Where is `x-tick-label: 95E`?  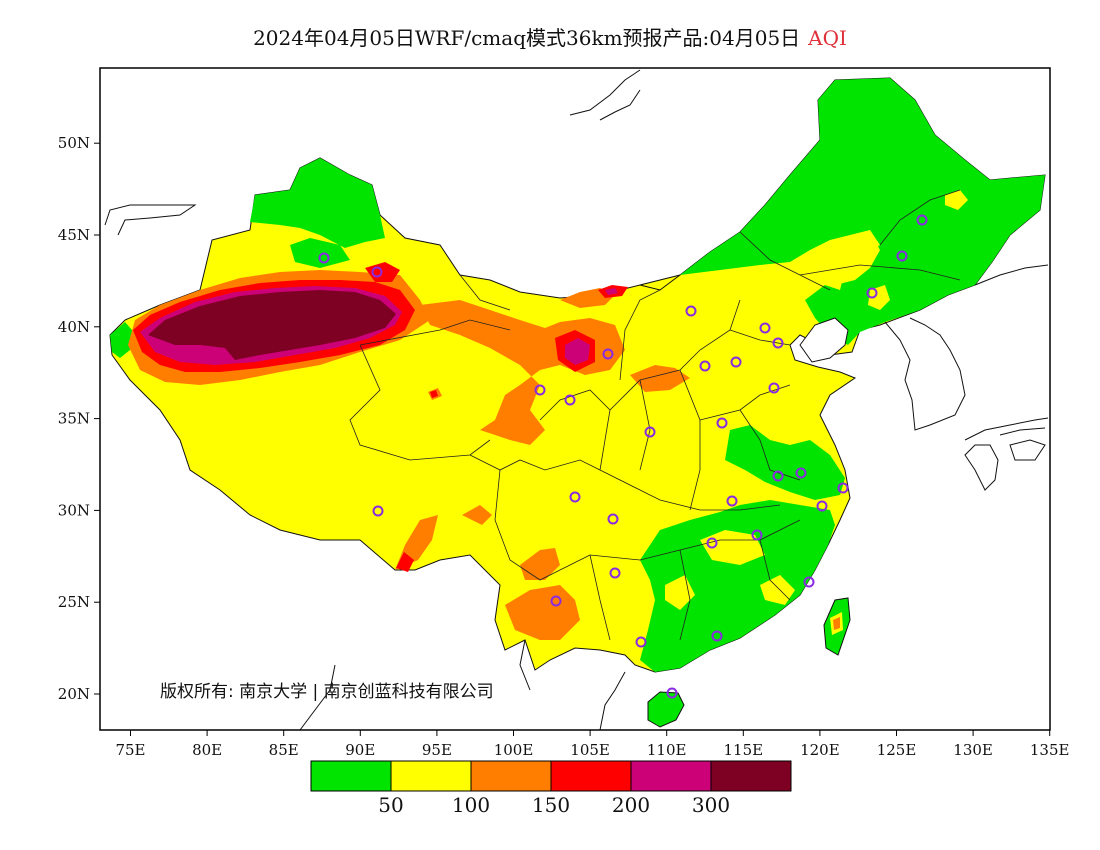
x-tick-label: 95E is located at coordinates (437, 750).